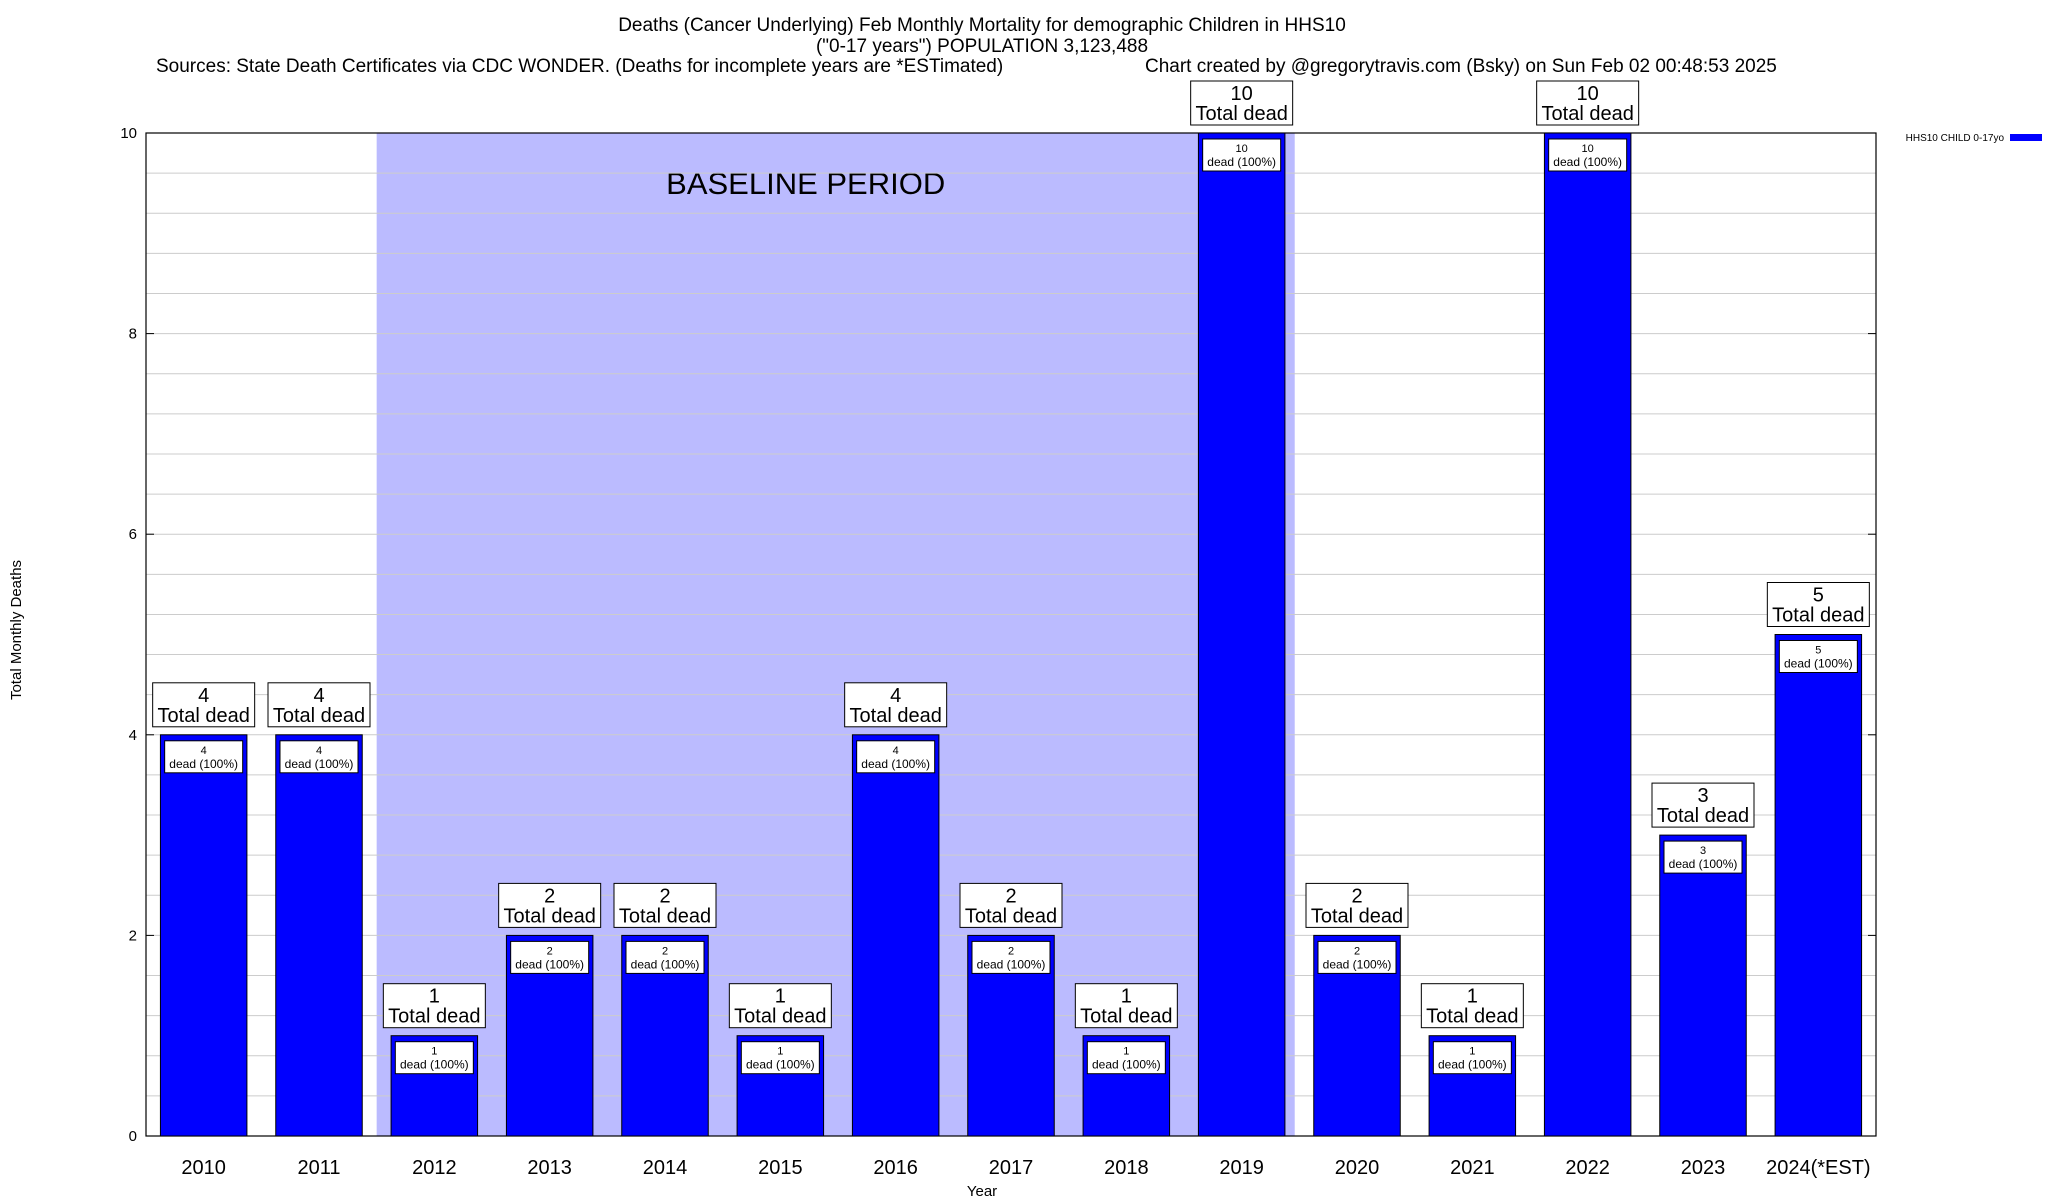  Describe the element at coordinates (128, 133) in the screenshot. I see `y-tick-label: 10` at that location.